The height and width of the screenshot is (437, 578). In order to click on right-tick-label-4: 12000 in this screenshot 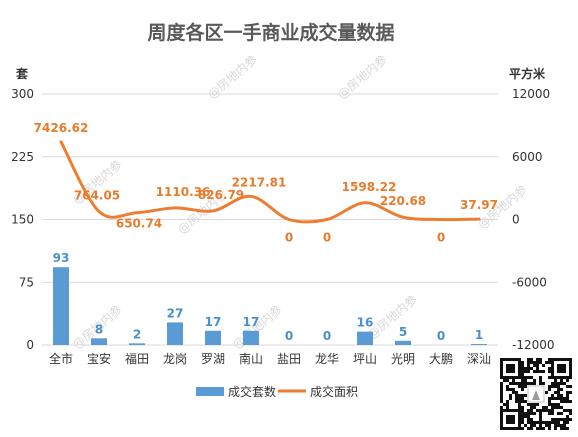, I will do `click(531, 94)`.